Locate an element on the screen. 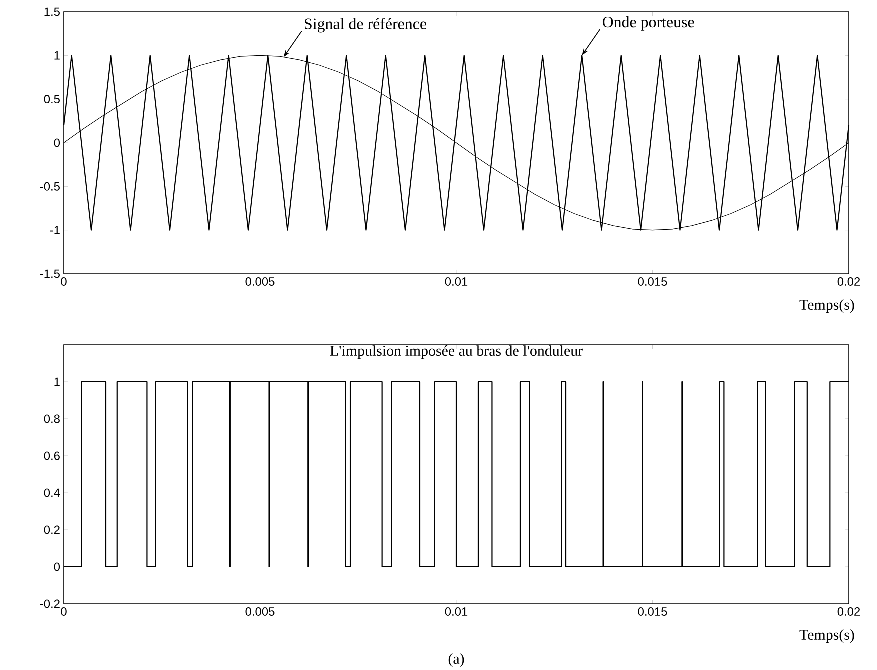  annotation: Signal de référence is located at coordinates (365, 25).